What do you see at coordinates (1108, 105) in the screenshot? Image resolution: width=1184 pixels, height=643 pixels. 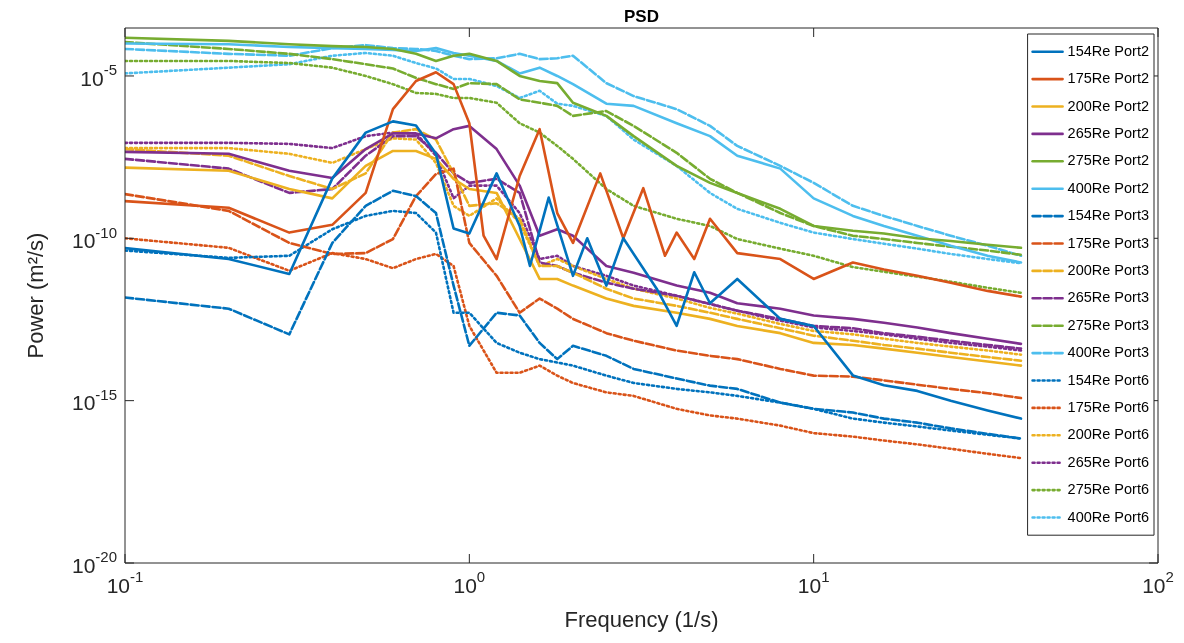 I see `legend-label: 200Re Port2` at bounding box center [1108, 105].